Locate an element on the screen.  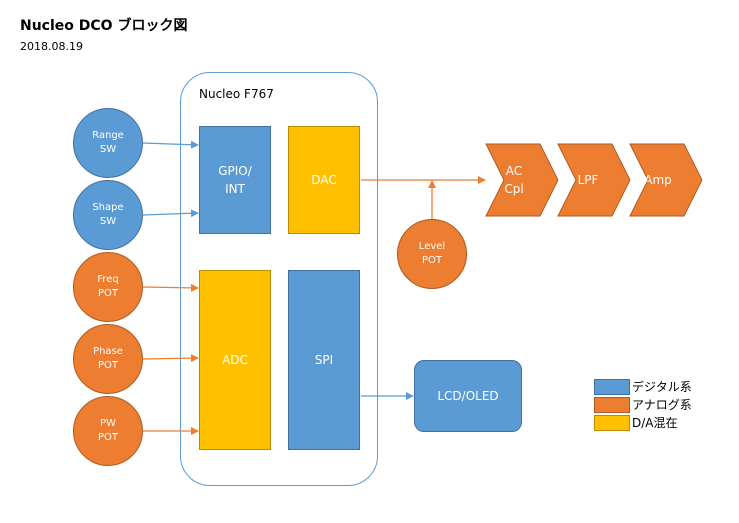
adc-block: ADC is located at coordinates (235, 360).